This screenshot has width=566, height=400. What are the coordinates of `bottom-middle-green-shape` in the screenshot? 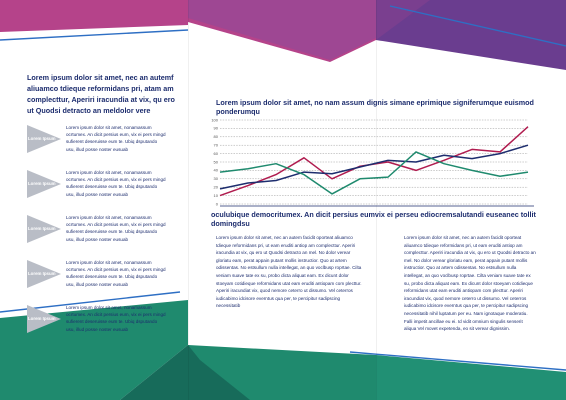 It's located at (282, 372).